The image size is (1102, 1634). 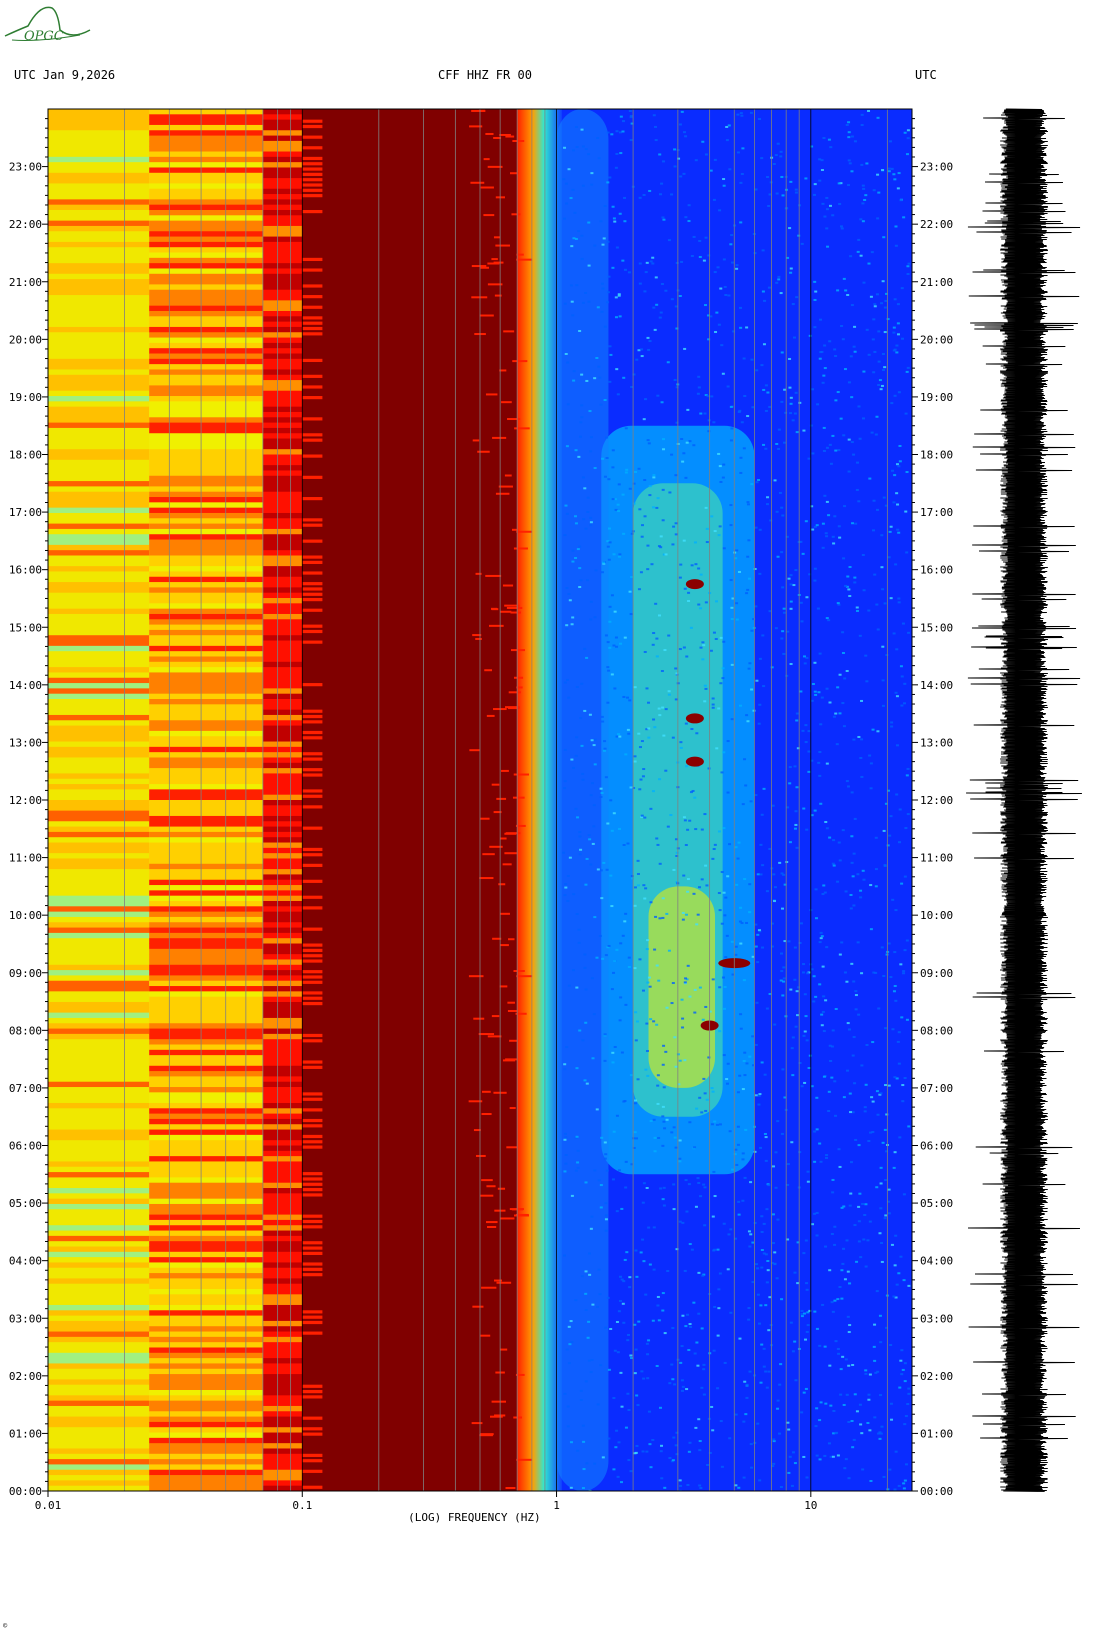 What do you see at coordinates (25, 1203) in the screenshot?
I see `y-tick-label-left: 05:00` at bounding box center [25, 1203].